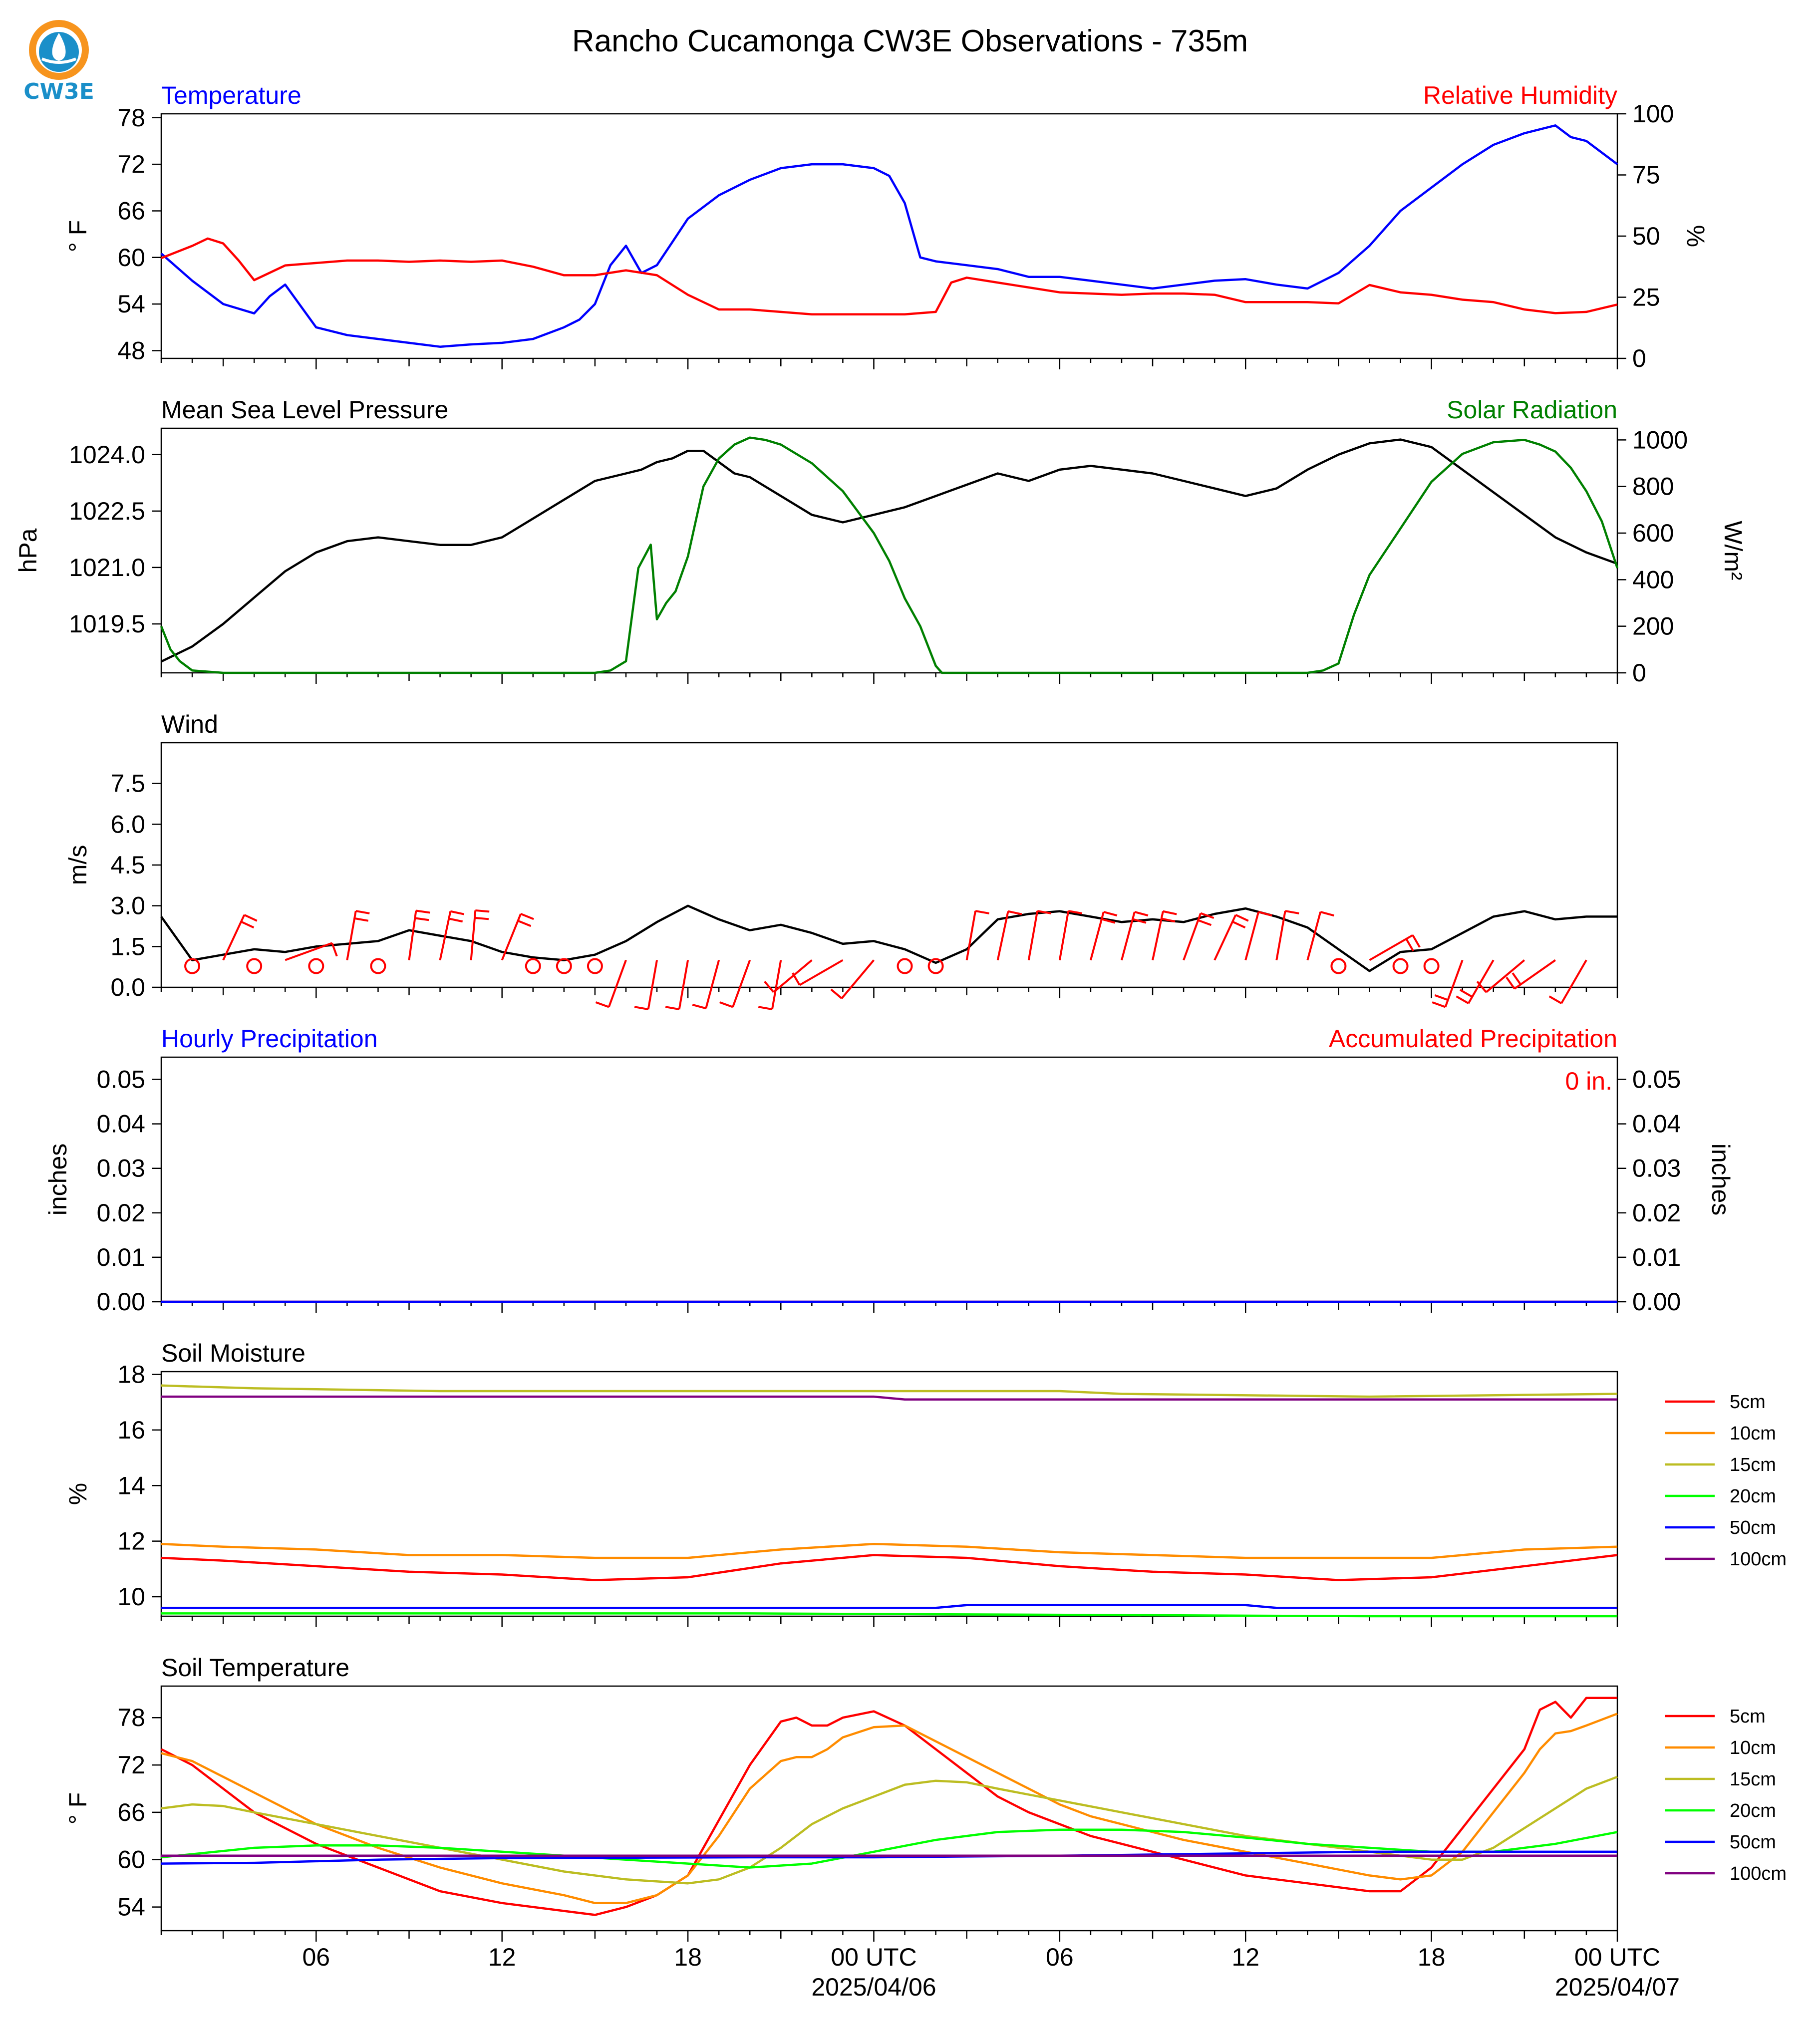 The width and height of the screenshot is (1820, 2028). What do you see at coordinates (1060, 1957) in the screenshot?
I see `x-tick-label: 06` at bounding box center [1060, 1957].